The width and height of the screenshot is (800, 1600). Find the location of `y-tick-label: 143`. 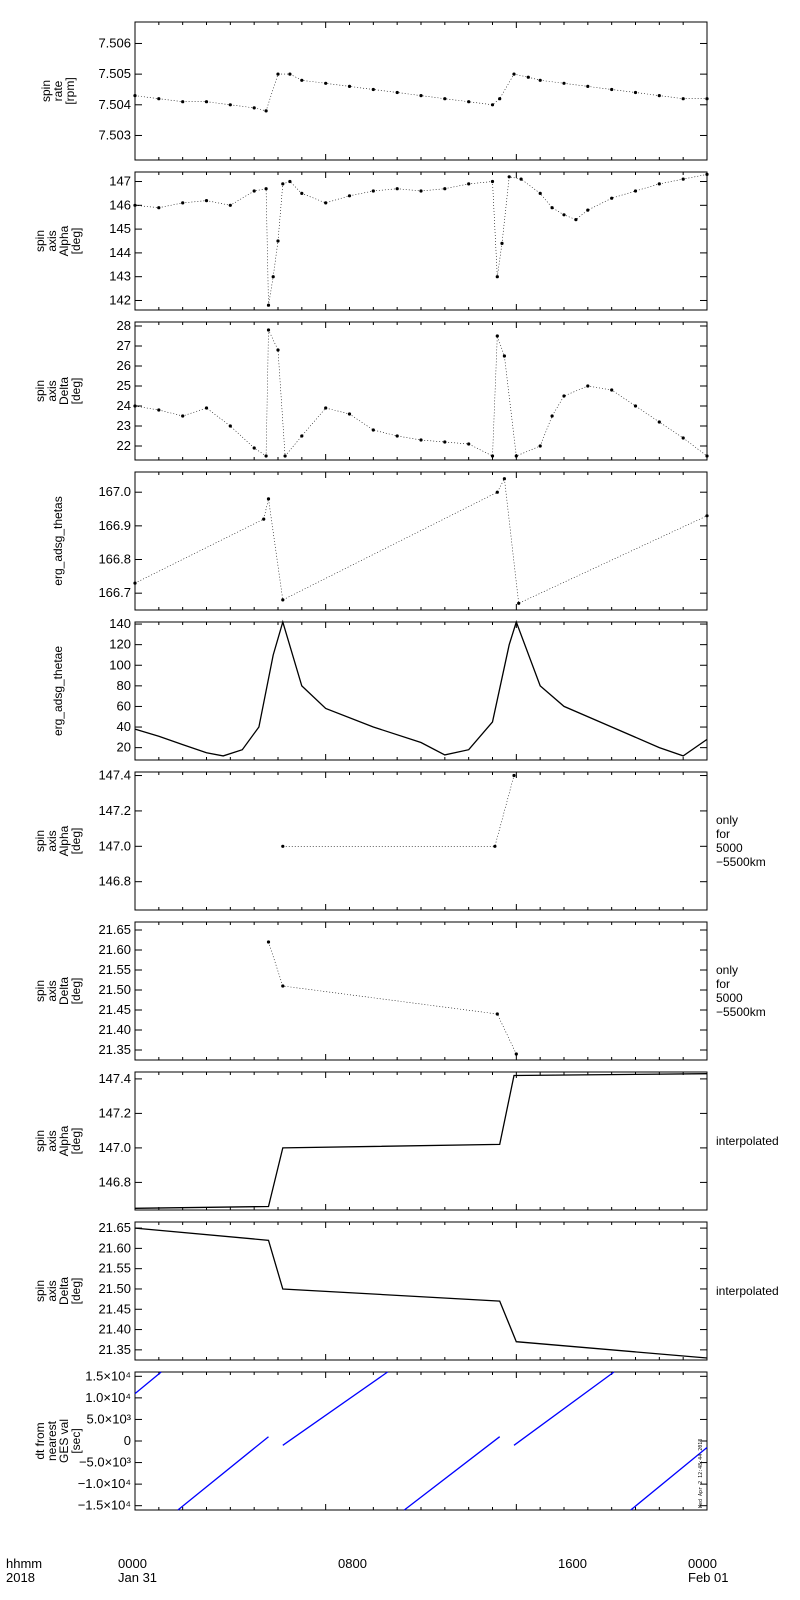

y-tick-label: 143 is located at coordinates (120, 276).